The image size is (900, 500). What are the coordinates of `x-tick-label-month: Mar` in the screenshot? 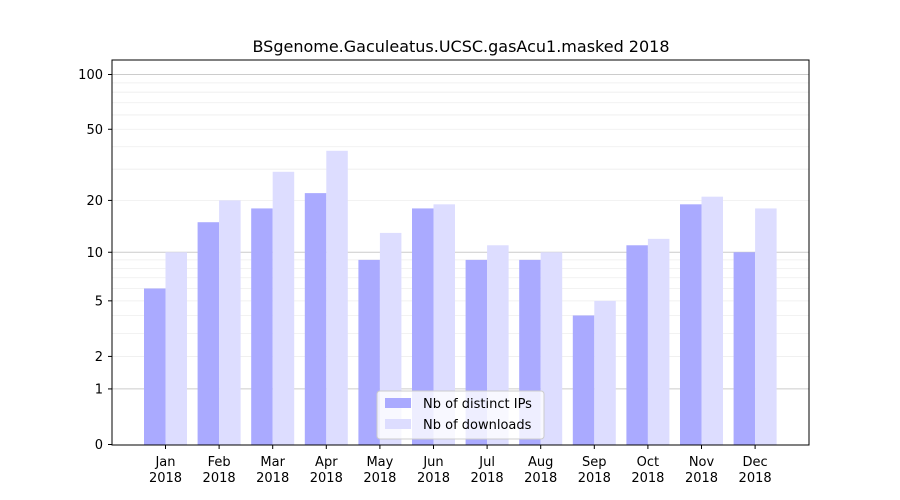 It's located at (272, 462).